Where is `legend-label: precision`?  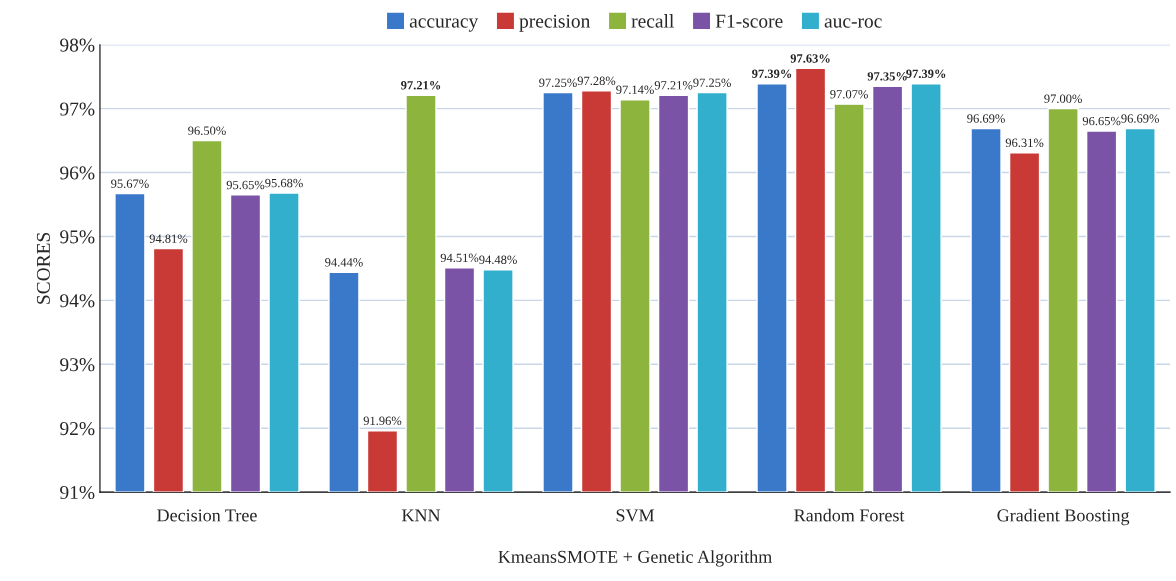
legend-label: precision is located at coordinates (555, 23).